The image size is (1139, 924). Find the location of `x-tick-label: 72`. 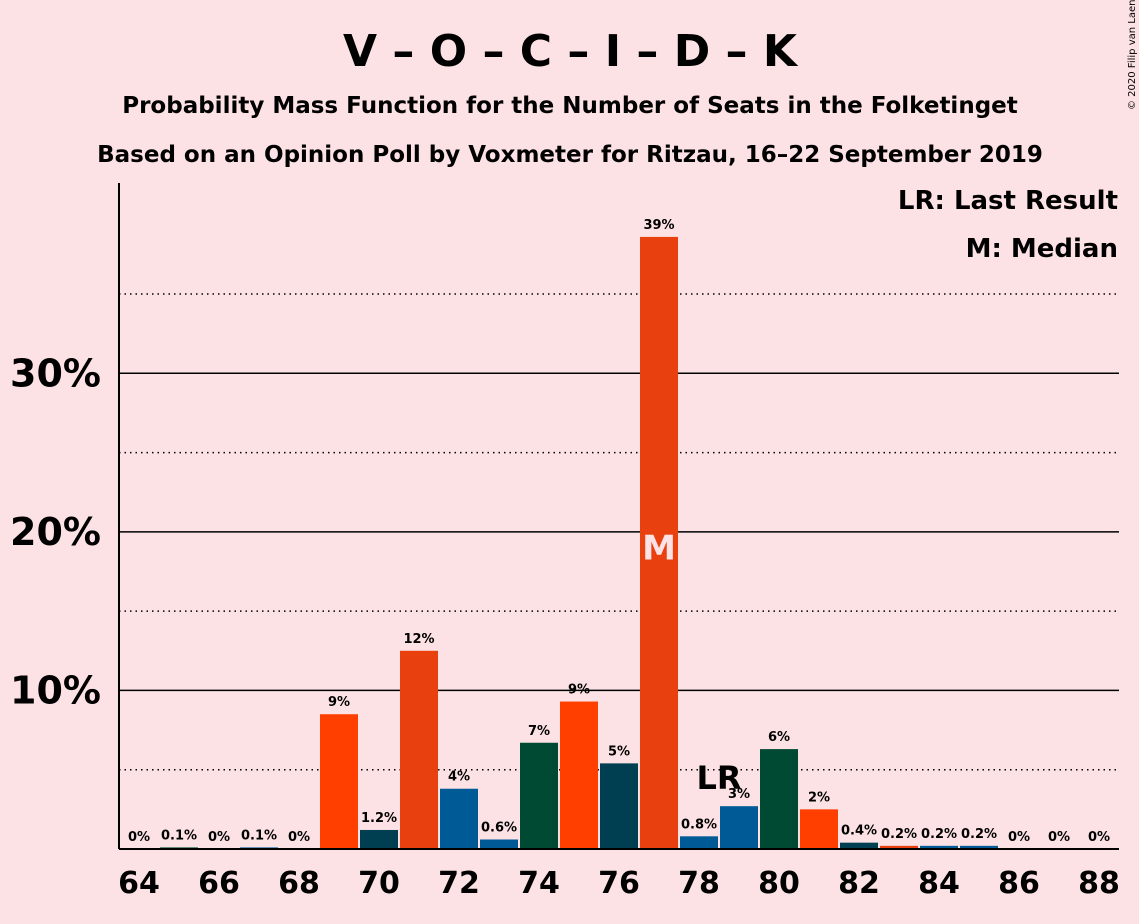

x-tick-label: 72 is located at coordinates (459, 883).